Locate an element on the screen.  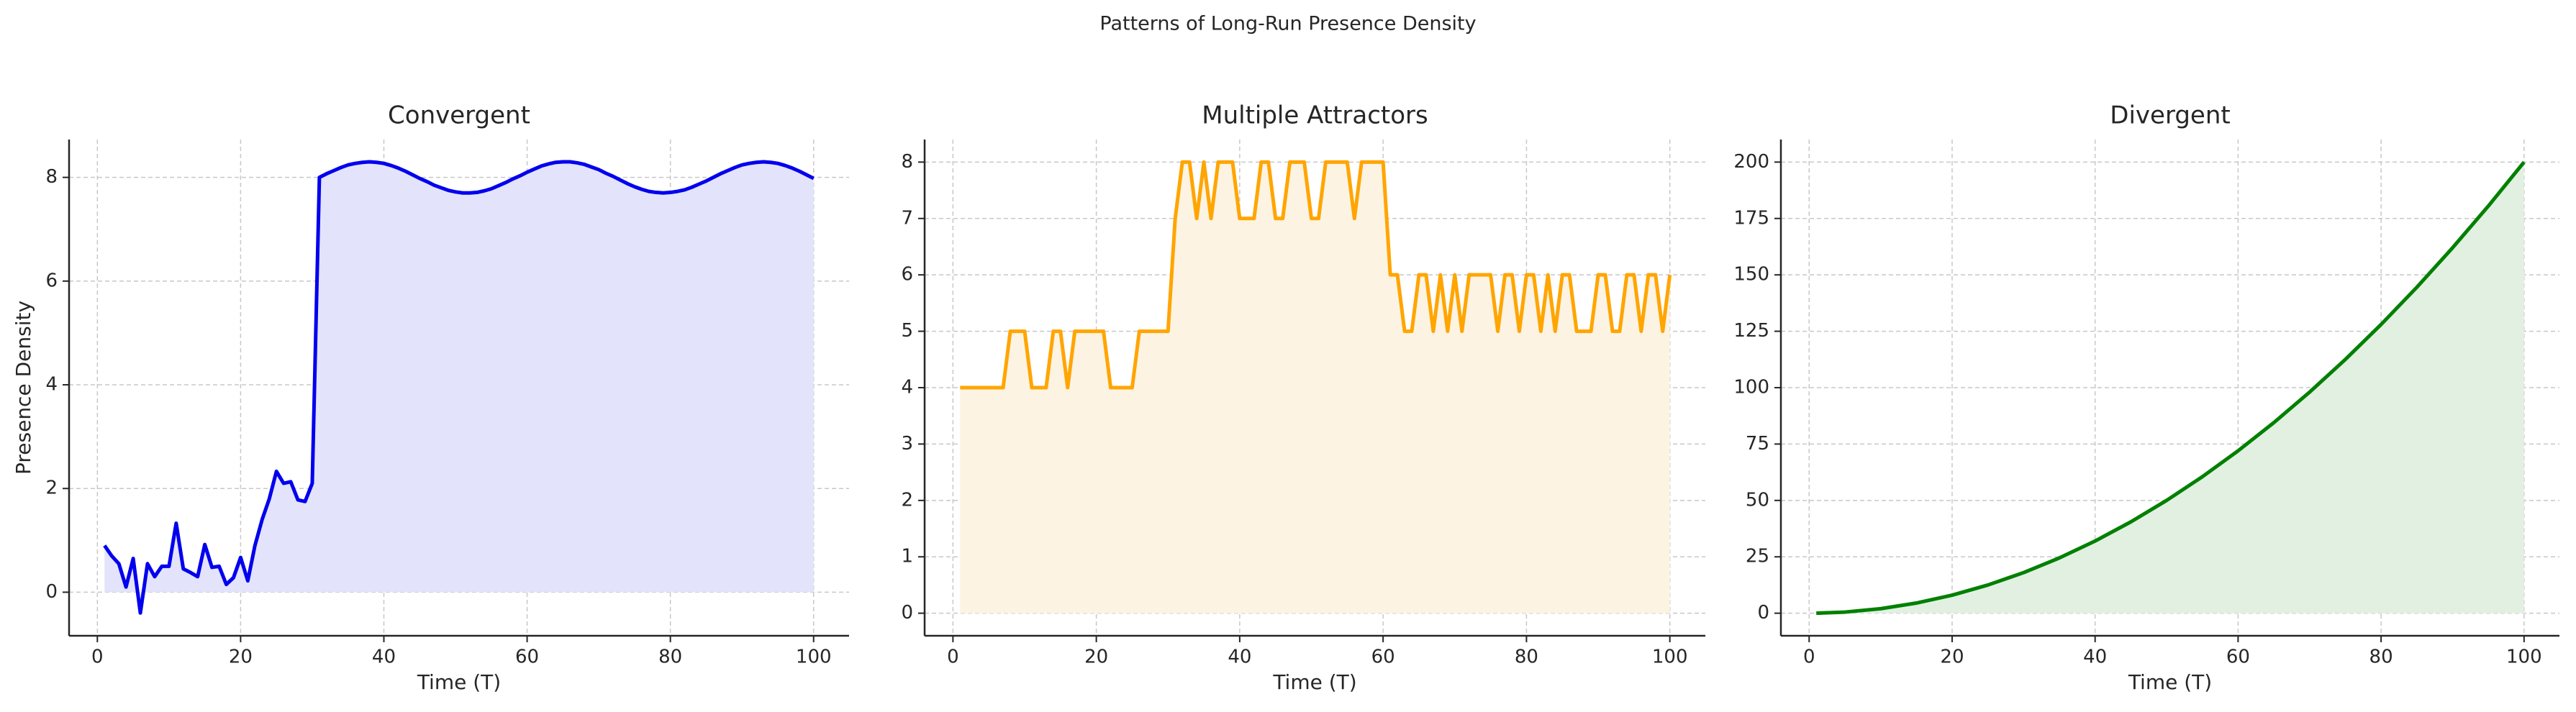
figure-title: Patterns of Long-Run Presence Density is located at coordinates (1287, 24).